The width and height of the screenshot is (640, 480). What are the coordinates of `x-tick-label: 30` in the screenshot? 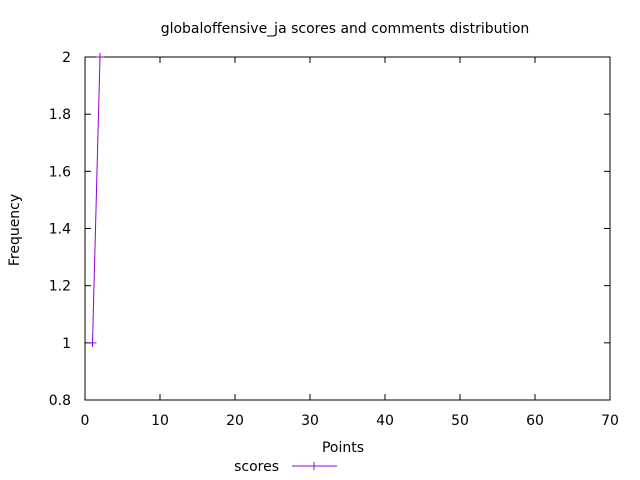 It's located at (310, 421).